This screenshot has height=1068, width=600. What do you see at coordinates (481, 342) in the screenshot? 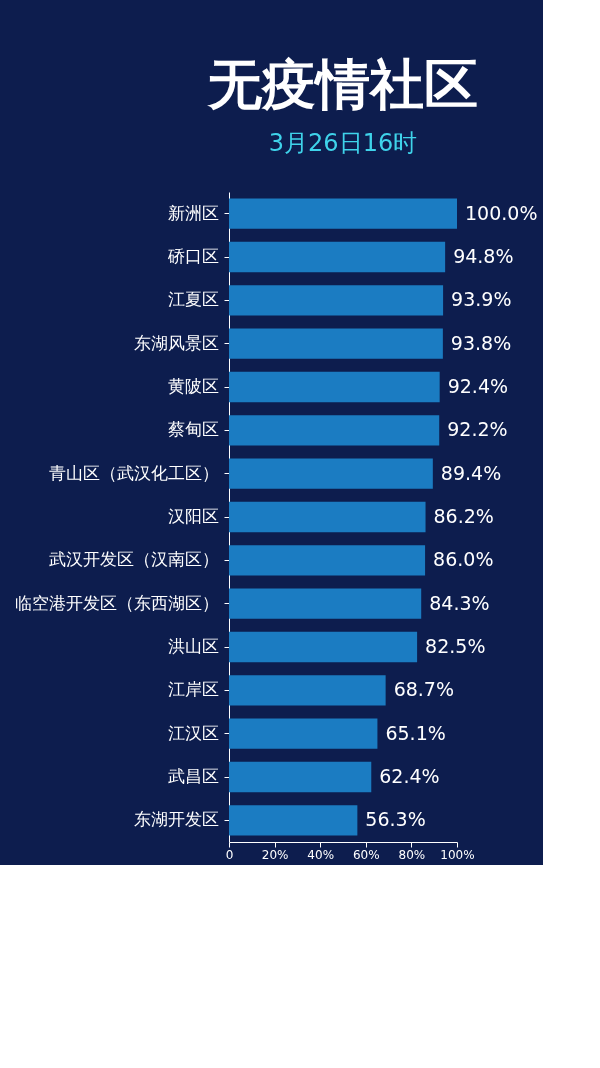
I see `data-label: 93.8%` at bounding box center [481, 342].